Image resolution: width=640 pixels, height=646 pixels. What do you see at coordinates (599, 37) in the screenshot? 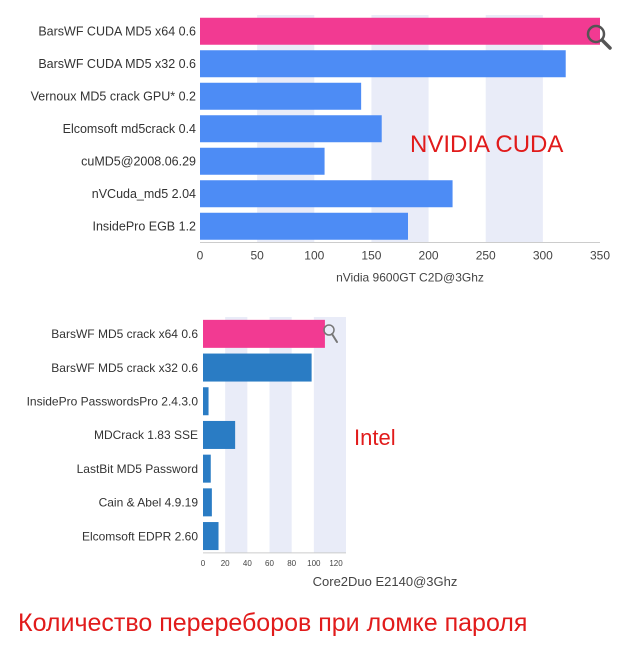
I see `magnifier-icon` at bounding box center [599, 37].